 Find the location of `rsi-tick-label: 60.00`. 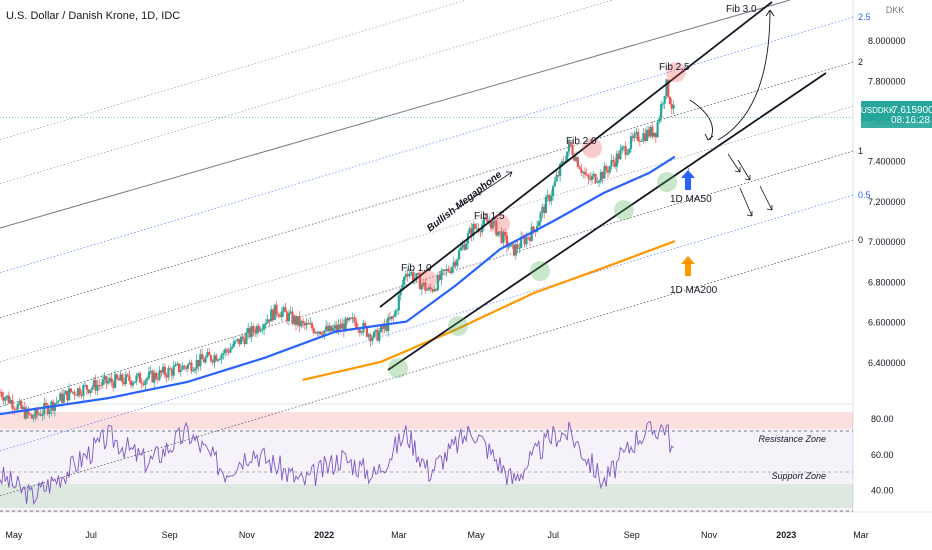

rsi-tick-label: 60.00 is located at coordinates (882, 455).